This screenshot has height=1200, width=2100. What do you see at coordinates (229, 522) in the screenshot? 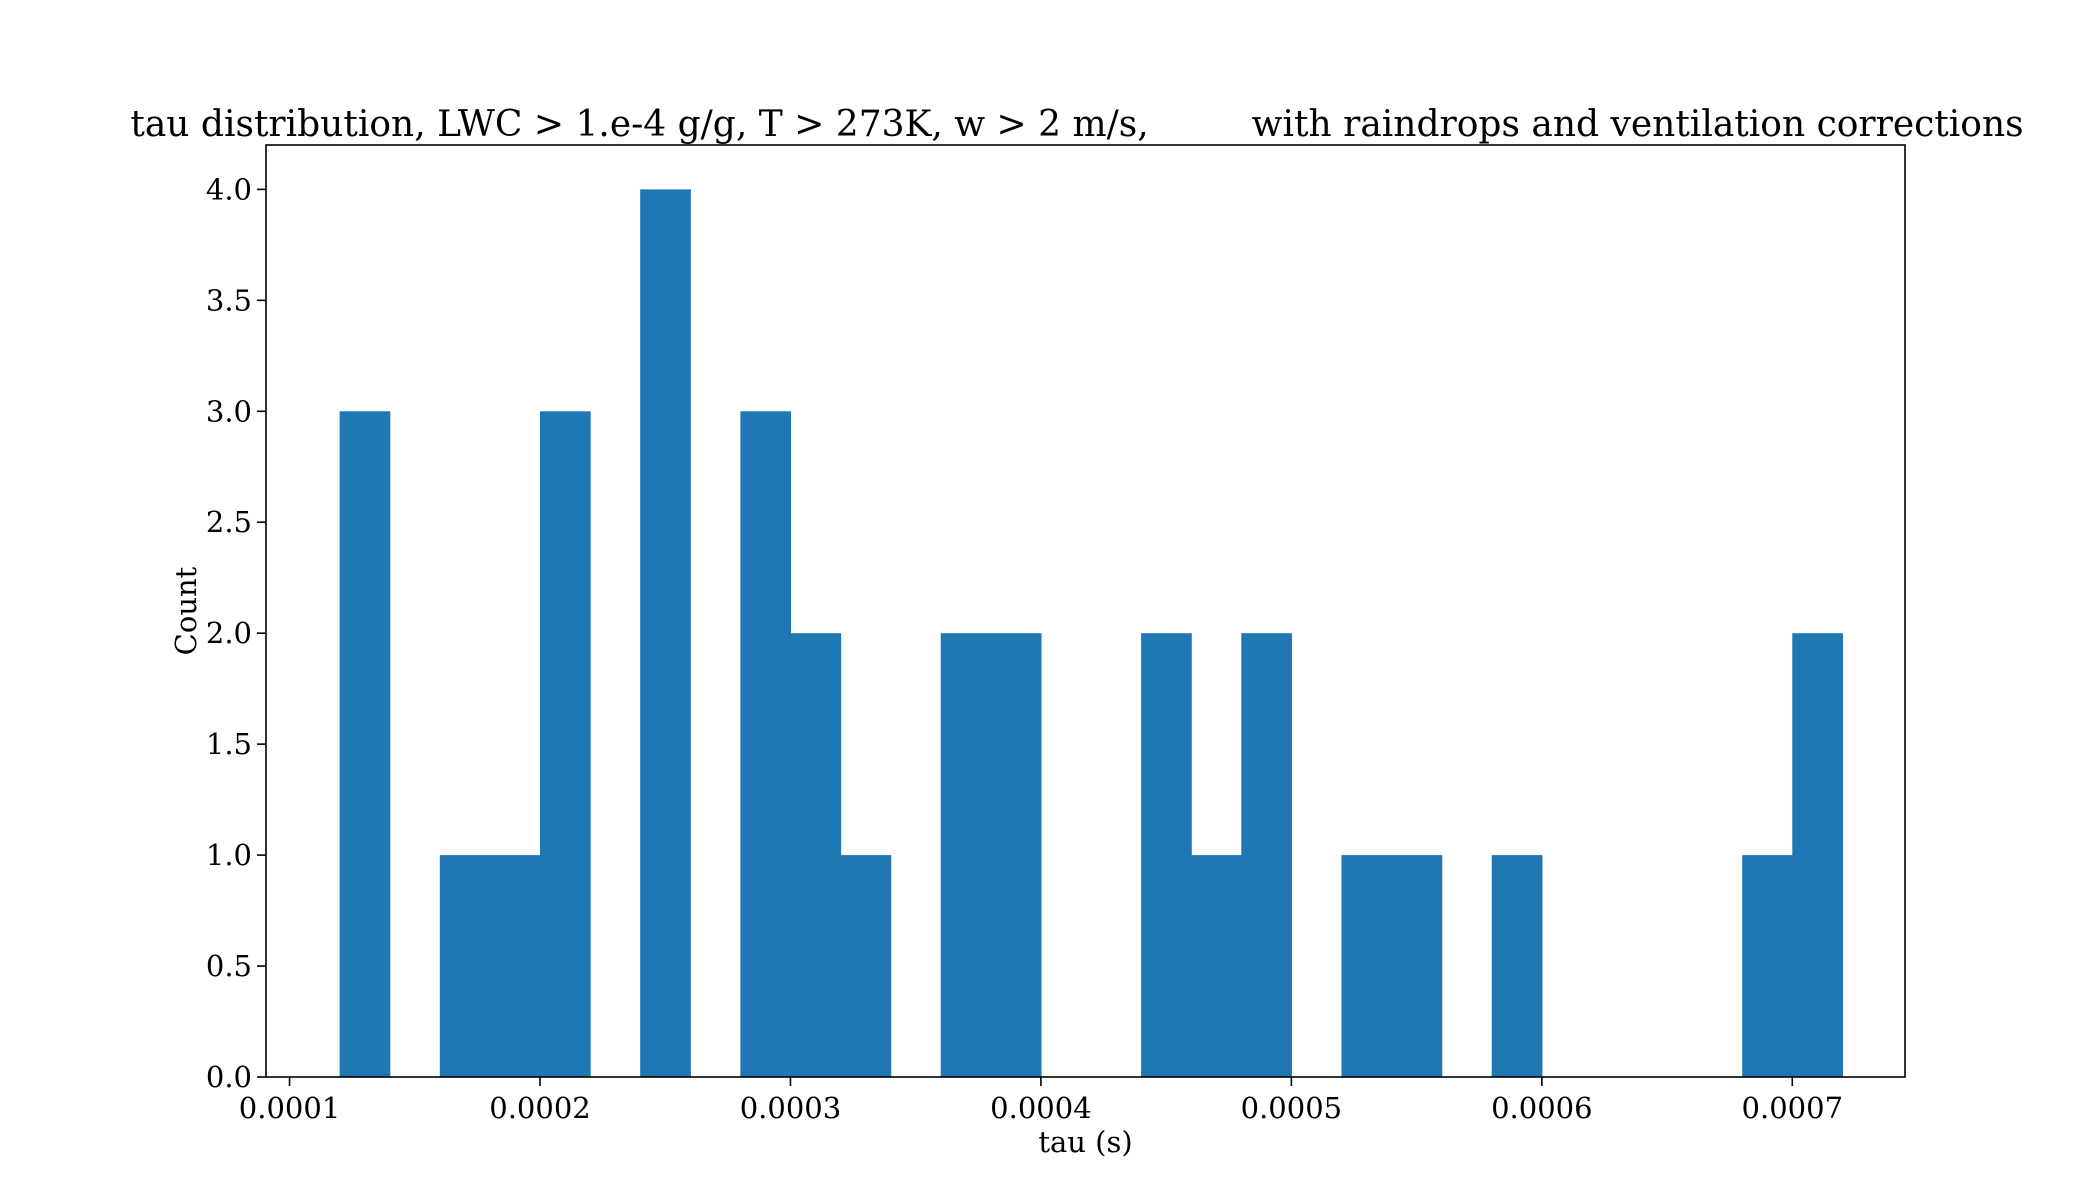
I see `y-tick-label-5: 2.5` at bounding box center [229, 522].